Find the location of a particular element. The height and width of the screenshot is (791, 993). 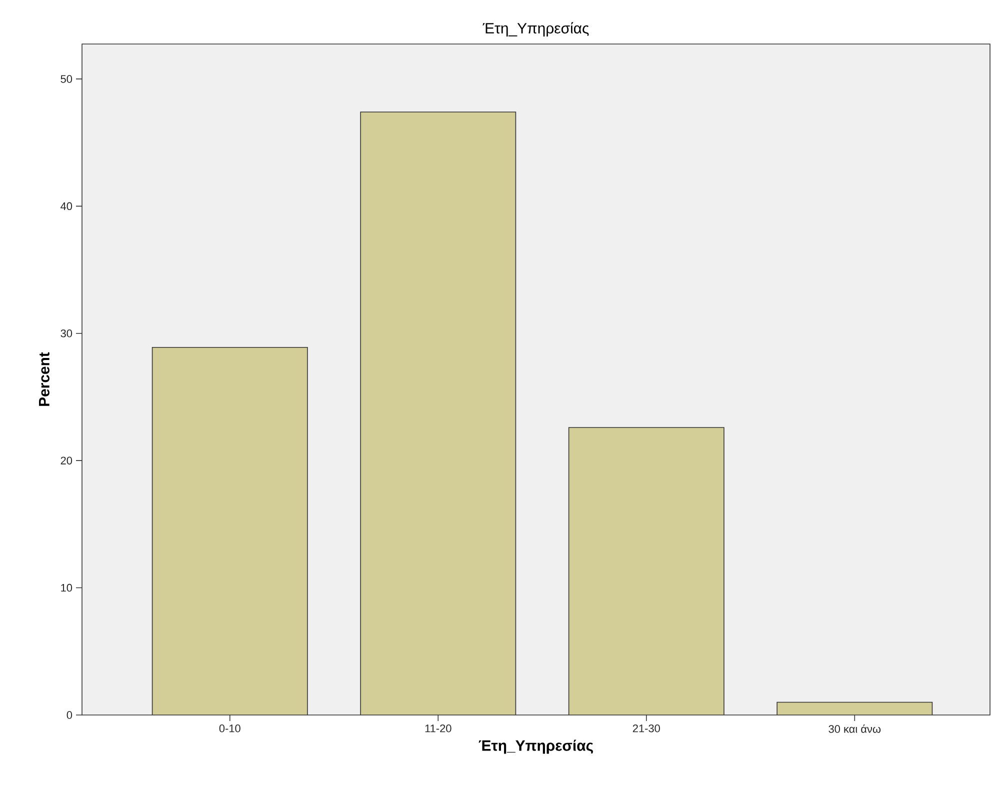

y-tick-label: 50 is located at coordinates (66, 79).